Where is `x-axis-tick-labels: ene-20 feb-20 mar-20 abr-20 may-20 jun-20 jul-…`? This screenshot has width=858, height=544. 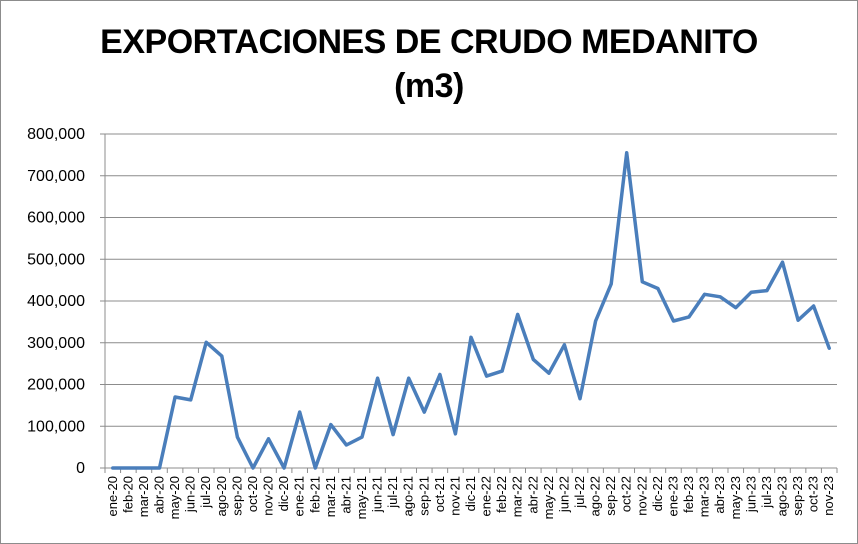
x-axis-tick-labels: ene-20 feb-20 mar-20 abr-20 may-20 jun-20 jul-… is located at coordinates (470, 497).